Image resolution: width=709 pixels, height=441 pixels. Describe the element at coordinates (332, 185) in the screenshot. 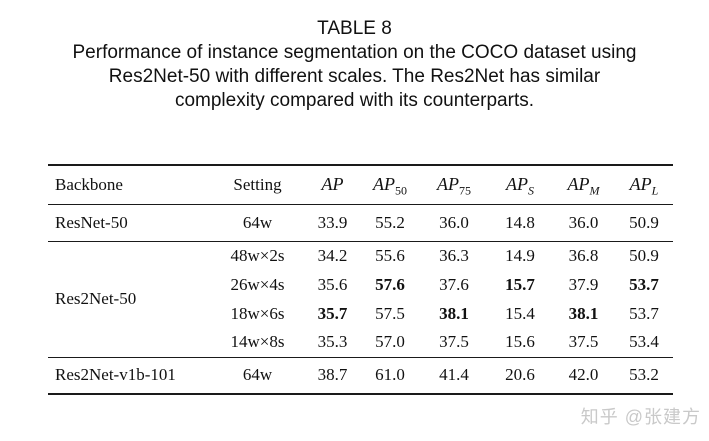

I see `column-header: AP` at that location.